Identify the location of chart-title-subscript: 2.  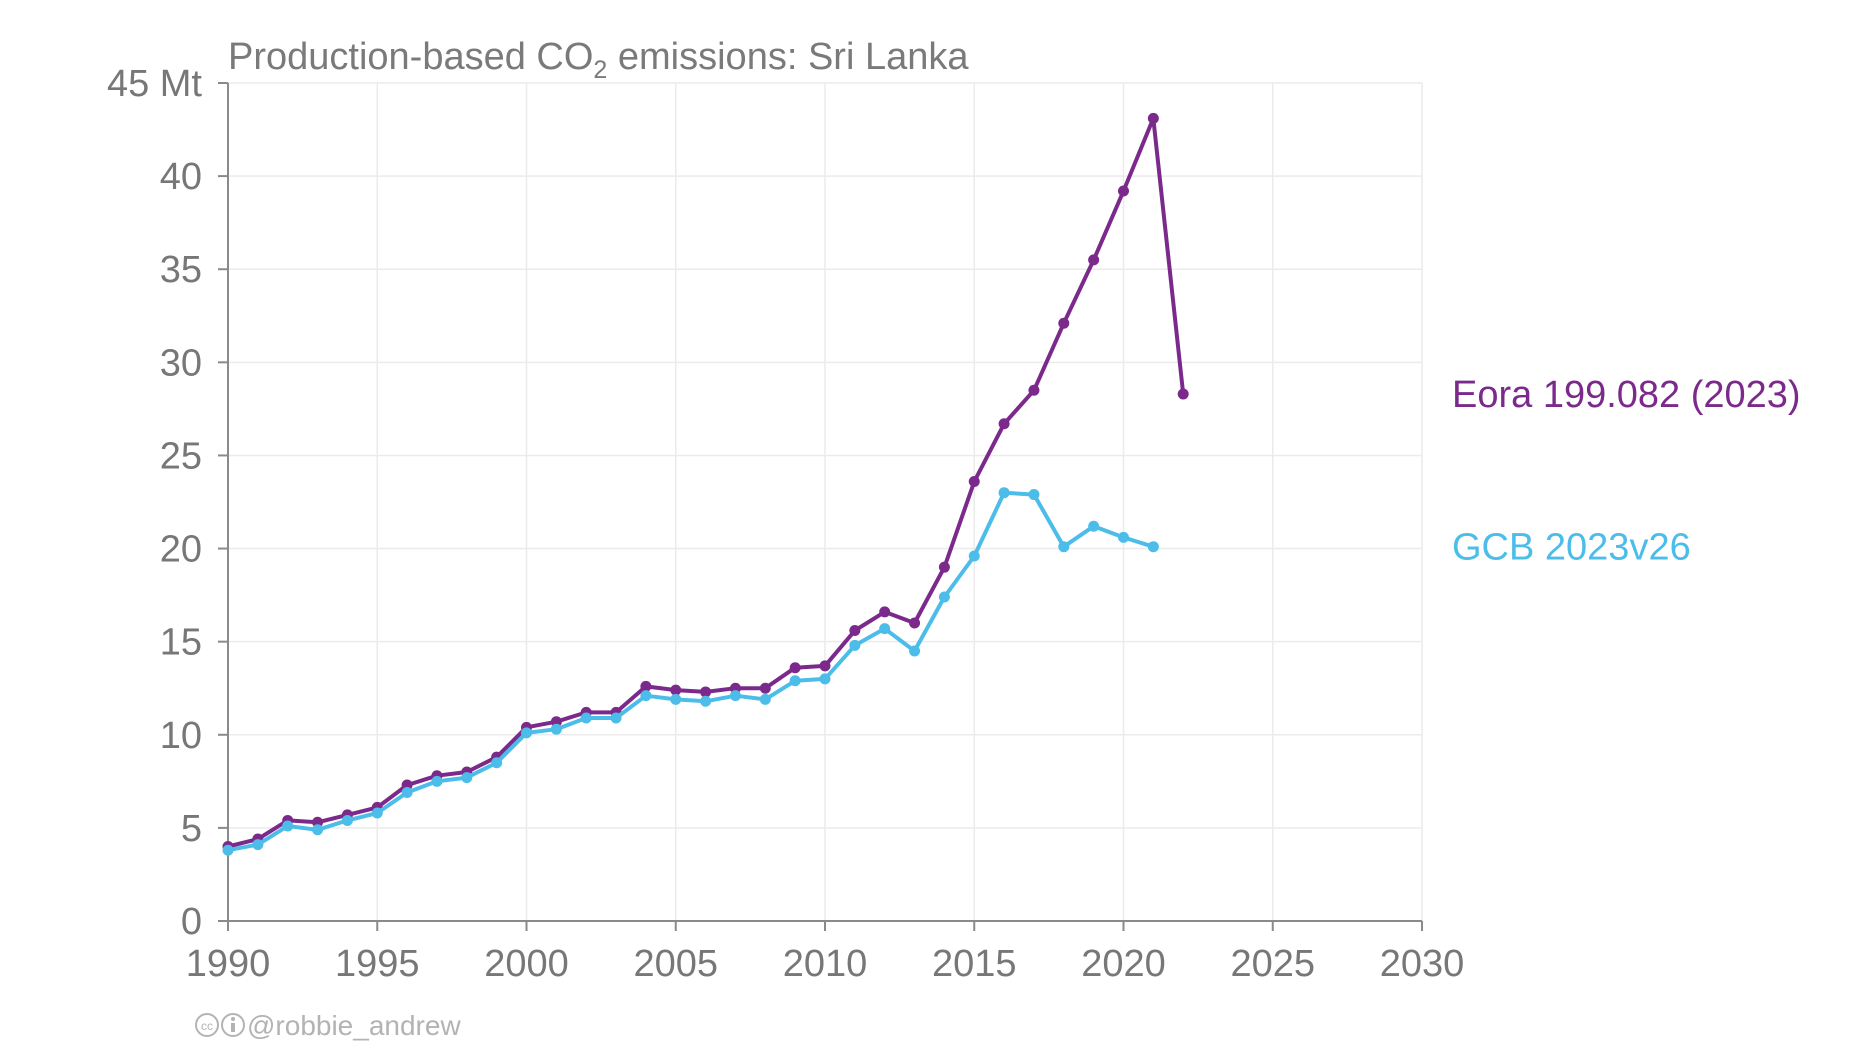
(600, 70).